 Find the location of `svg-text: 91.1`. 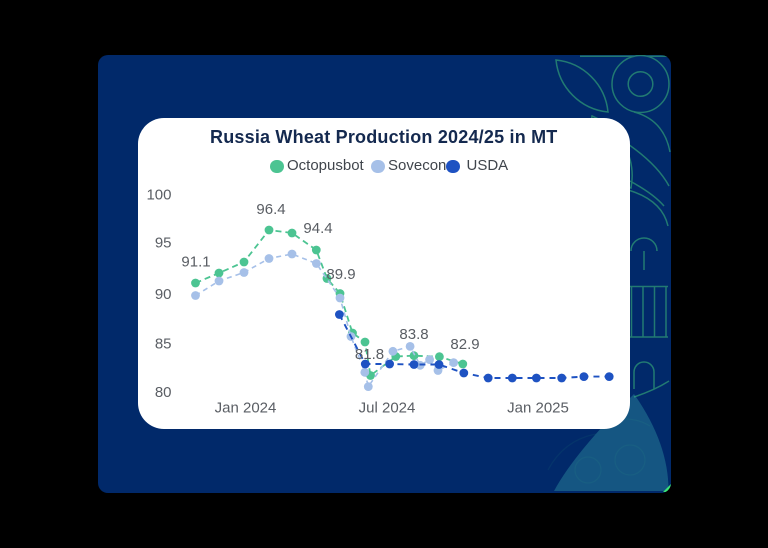

svg-text: 91.1 is located at coordinates (195, 262).